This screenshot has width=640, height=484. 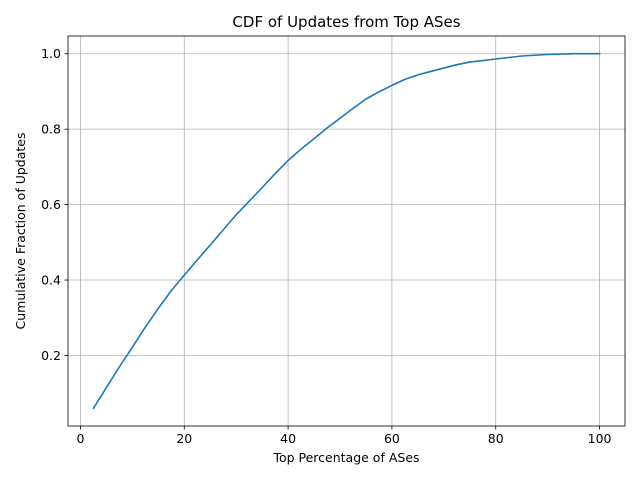 I want to click on y-tick-label: 0.8, so click(x=51, y=129).